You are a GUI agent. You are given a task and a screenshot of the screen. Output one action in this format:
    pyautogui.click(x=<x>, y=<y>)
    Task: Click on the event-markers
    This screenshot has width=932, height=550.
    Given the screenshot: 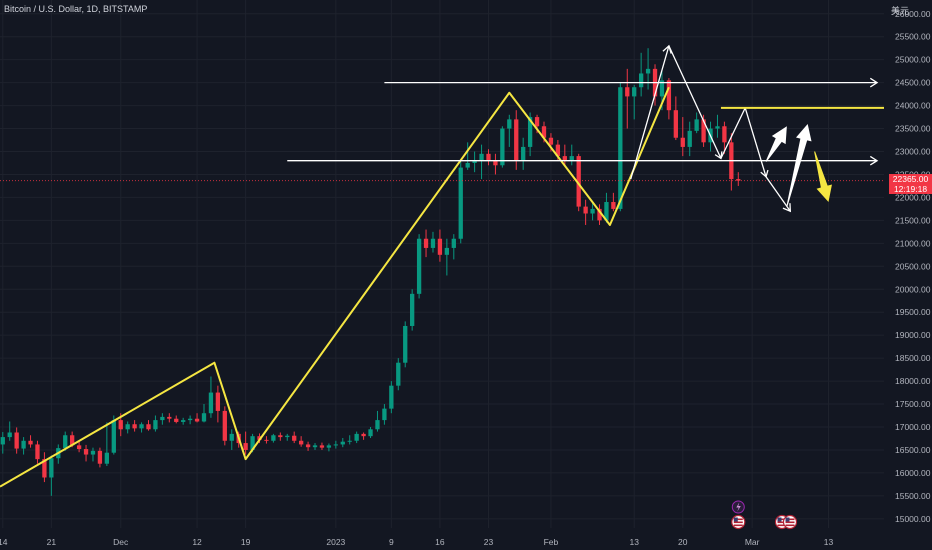 What is the action you would take?
    pyautogui.click(x=764, y=515)
    